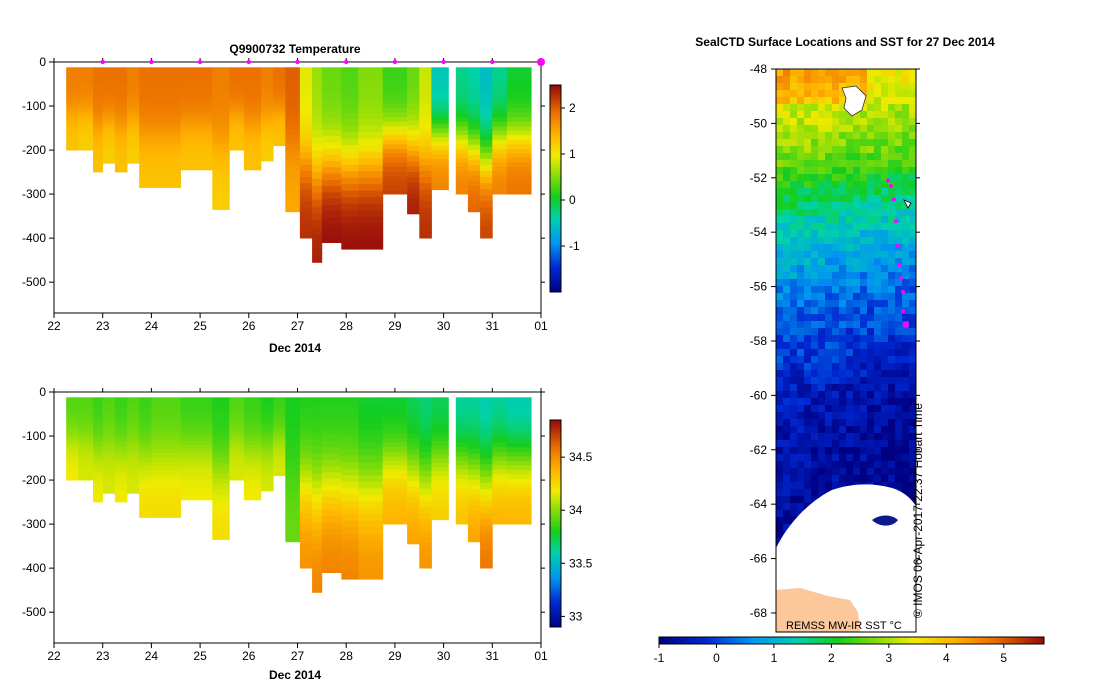  What do you see at coordinates (299, 495) in the screenshot?
I see `salinity-cells` at bounding box center [299, 495].